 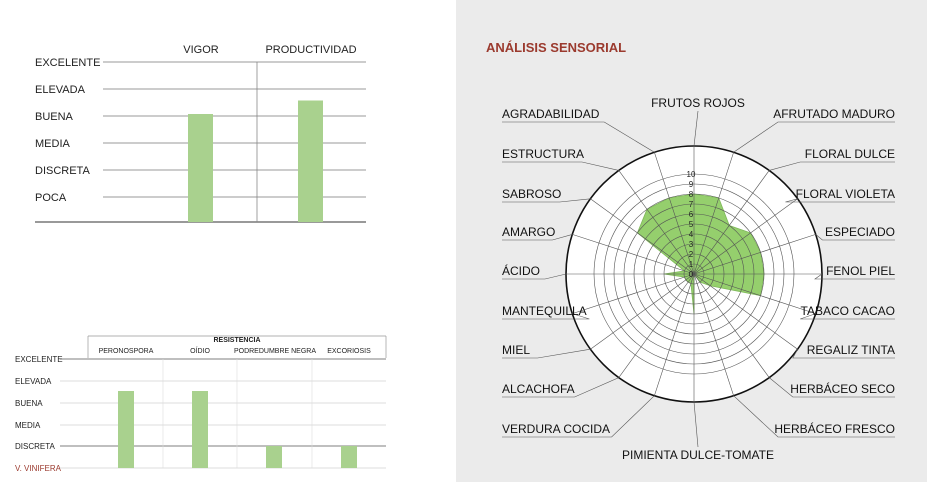 What do you see at coordinates (691, 234) in the screenshot?
I see `radar-tick-label: 4` at bounding box center [691, 234].